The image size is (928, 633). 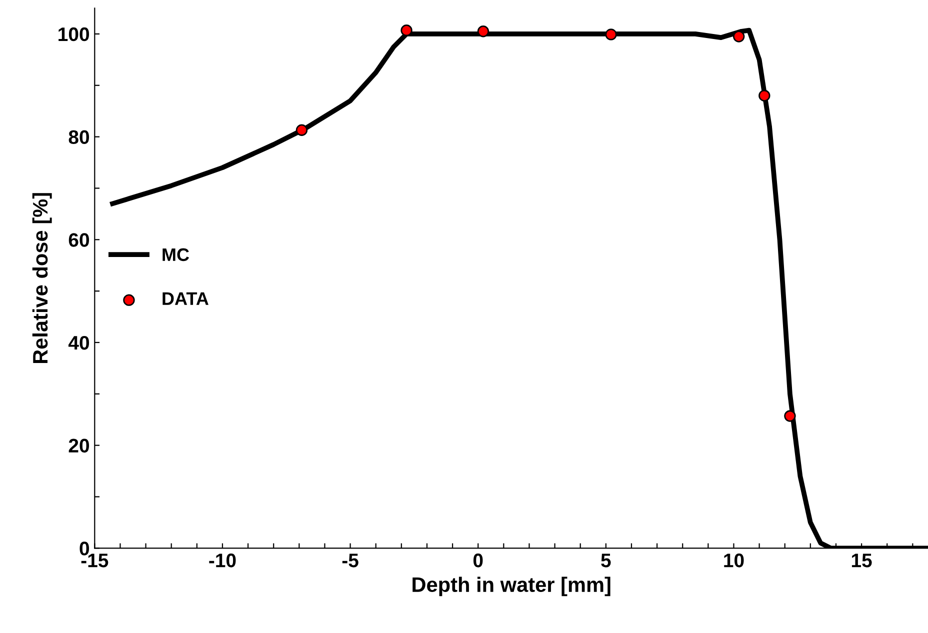 What do you see at coordinates (176, 255) in the screenshot?
I see `legend-label: MC` at bounding box center [176, 255].